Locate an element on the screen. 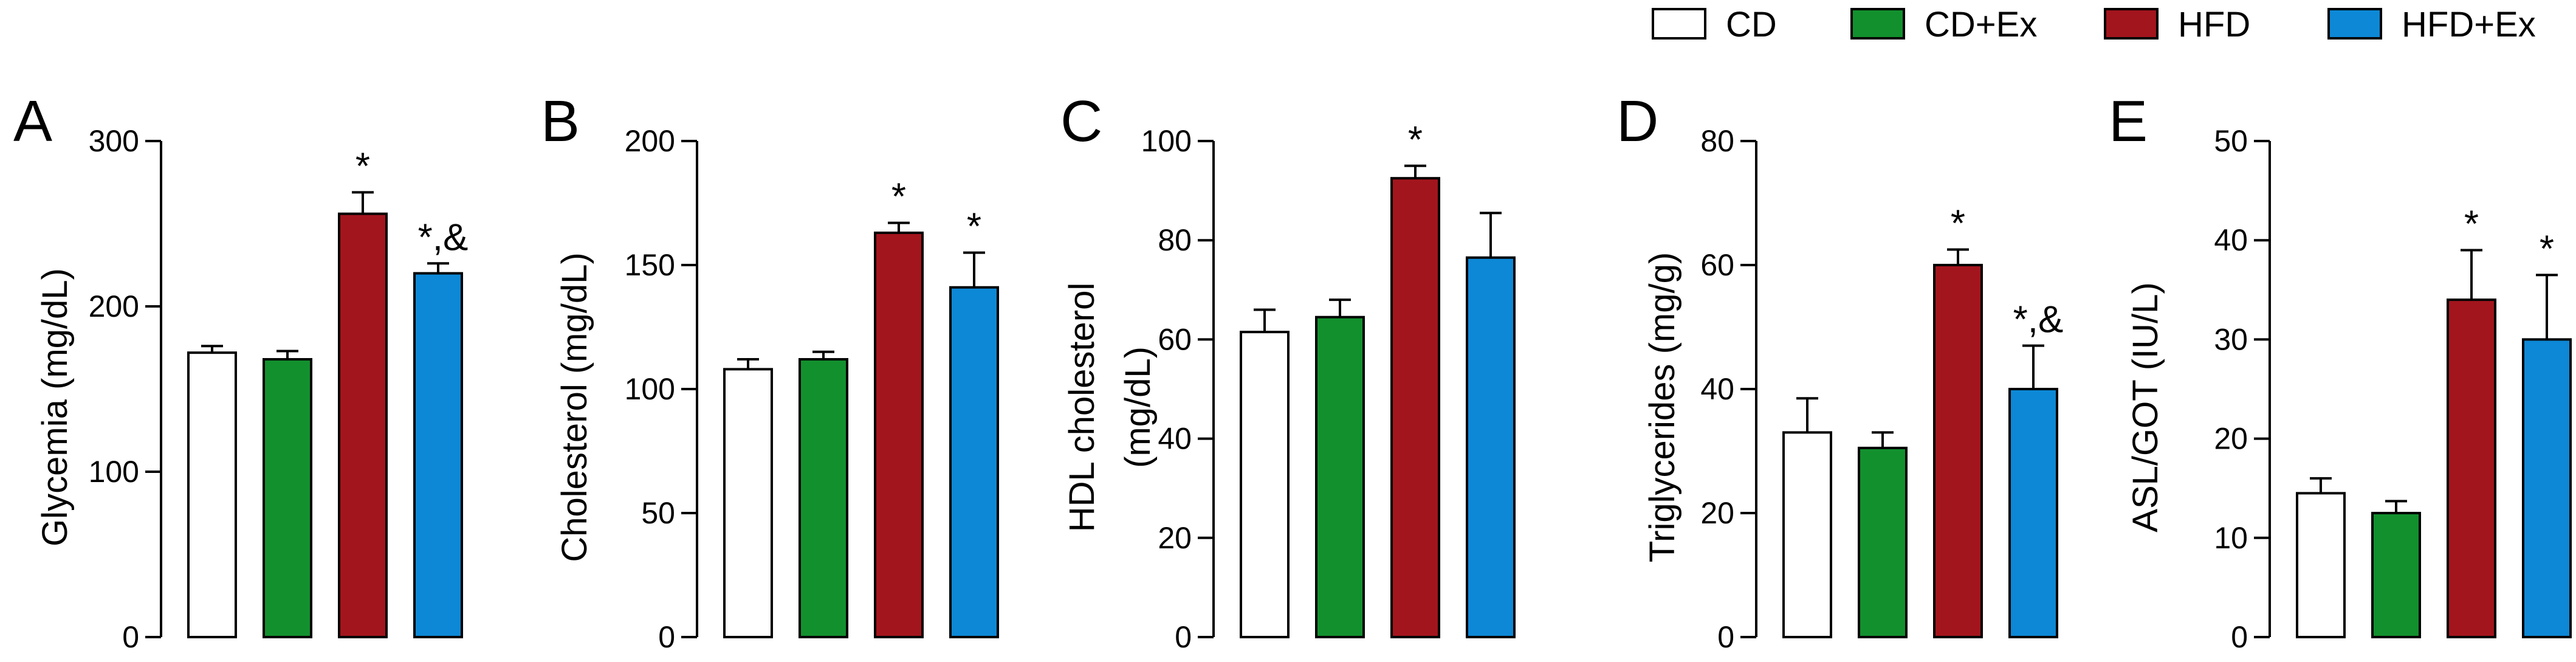 The image size is (2576, 662). legend-label: CD+Ex is located at coordinates (1981, 24).